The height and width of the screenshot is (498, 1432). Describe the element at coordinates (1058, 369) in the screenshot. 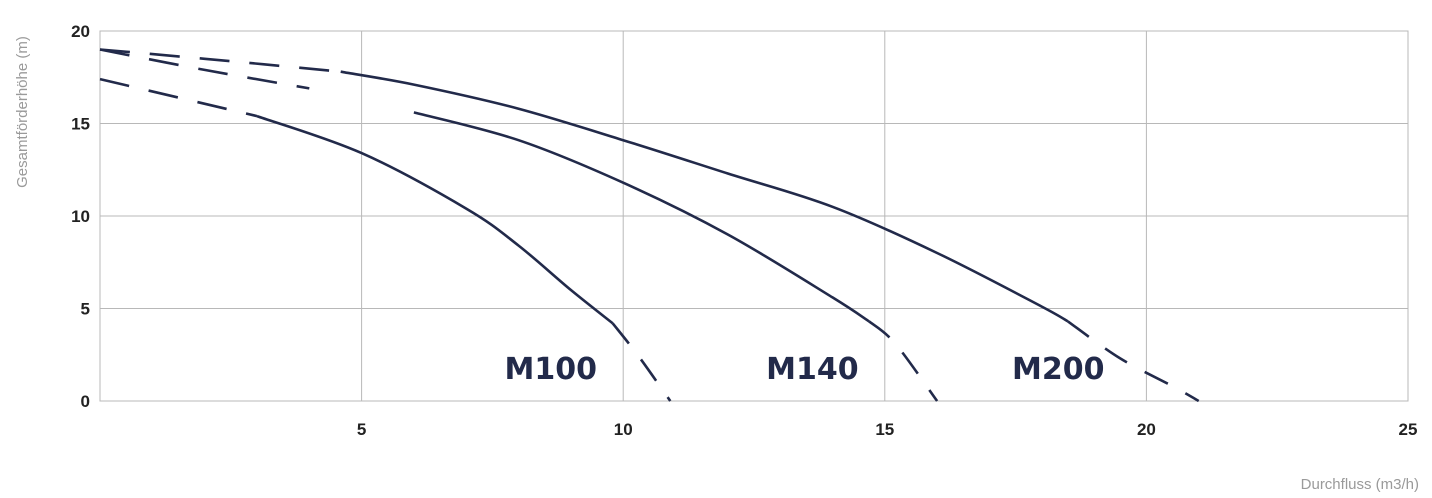

I see `series-label-m200: M200` at that location.